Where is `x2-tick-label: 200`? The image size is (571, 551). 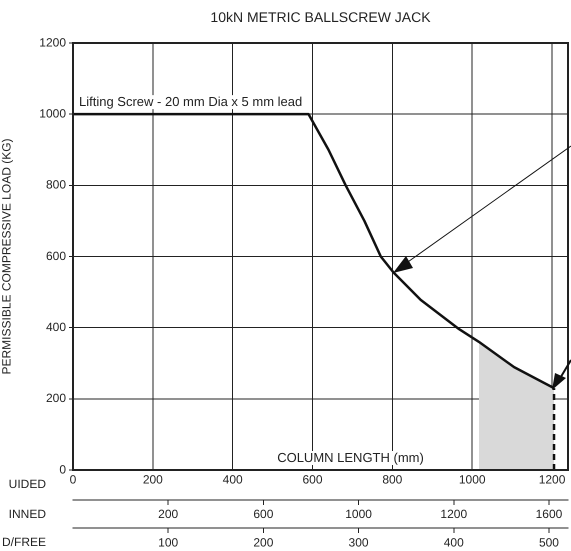 x2-tick-label: 200 is located at coordinates (263, 543).